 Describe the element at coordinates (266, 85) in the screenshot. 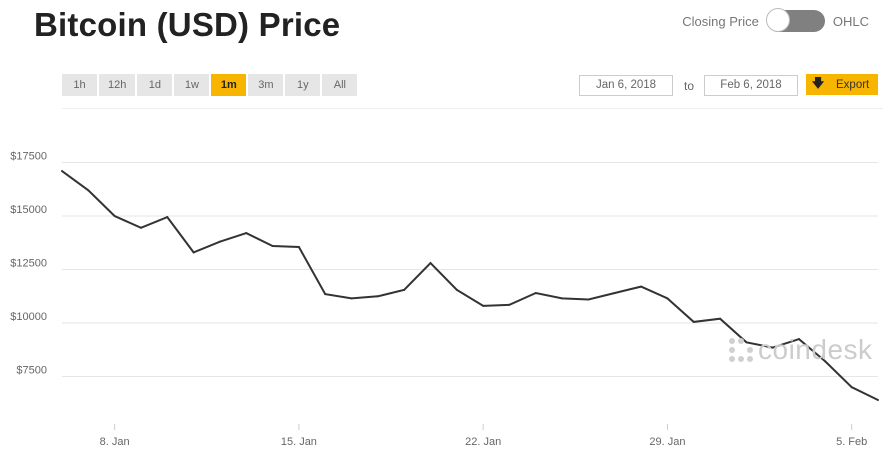

I see `range-button-3m: 3m` at that location.